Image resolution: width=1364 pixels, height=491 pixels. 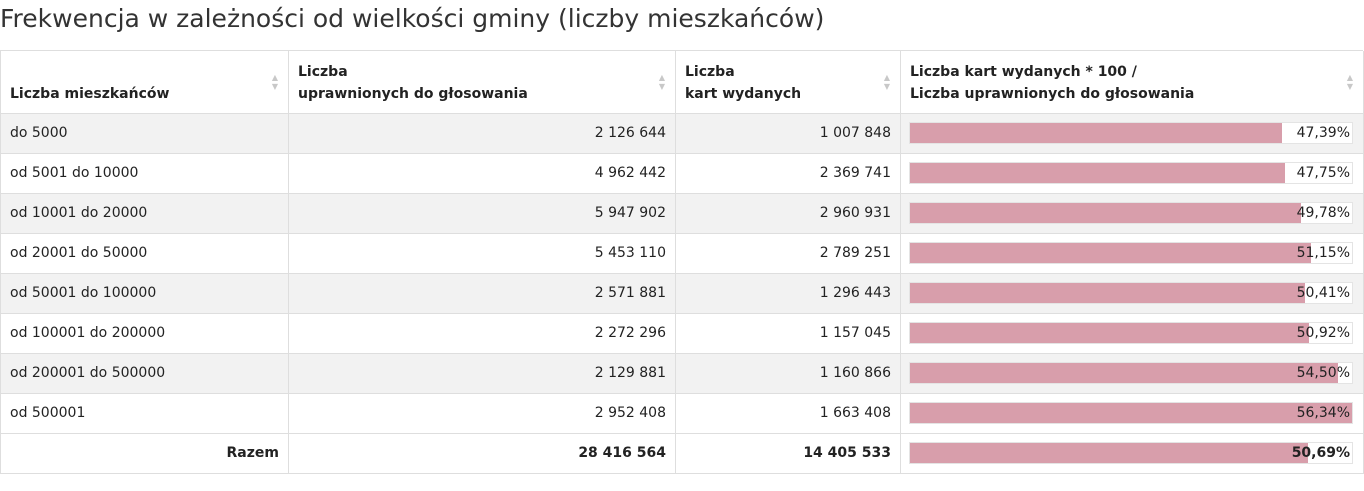 I want to click on cell-population: od 100001 do 200000, so click(x=144, y=333).